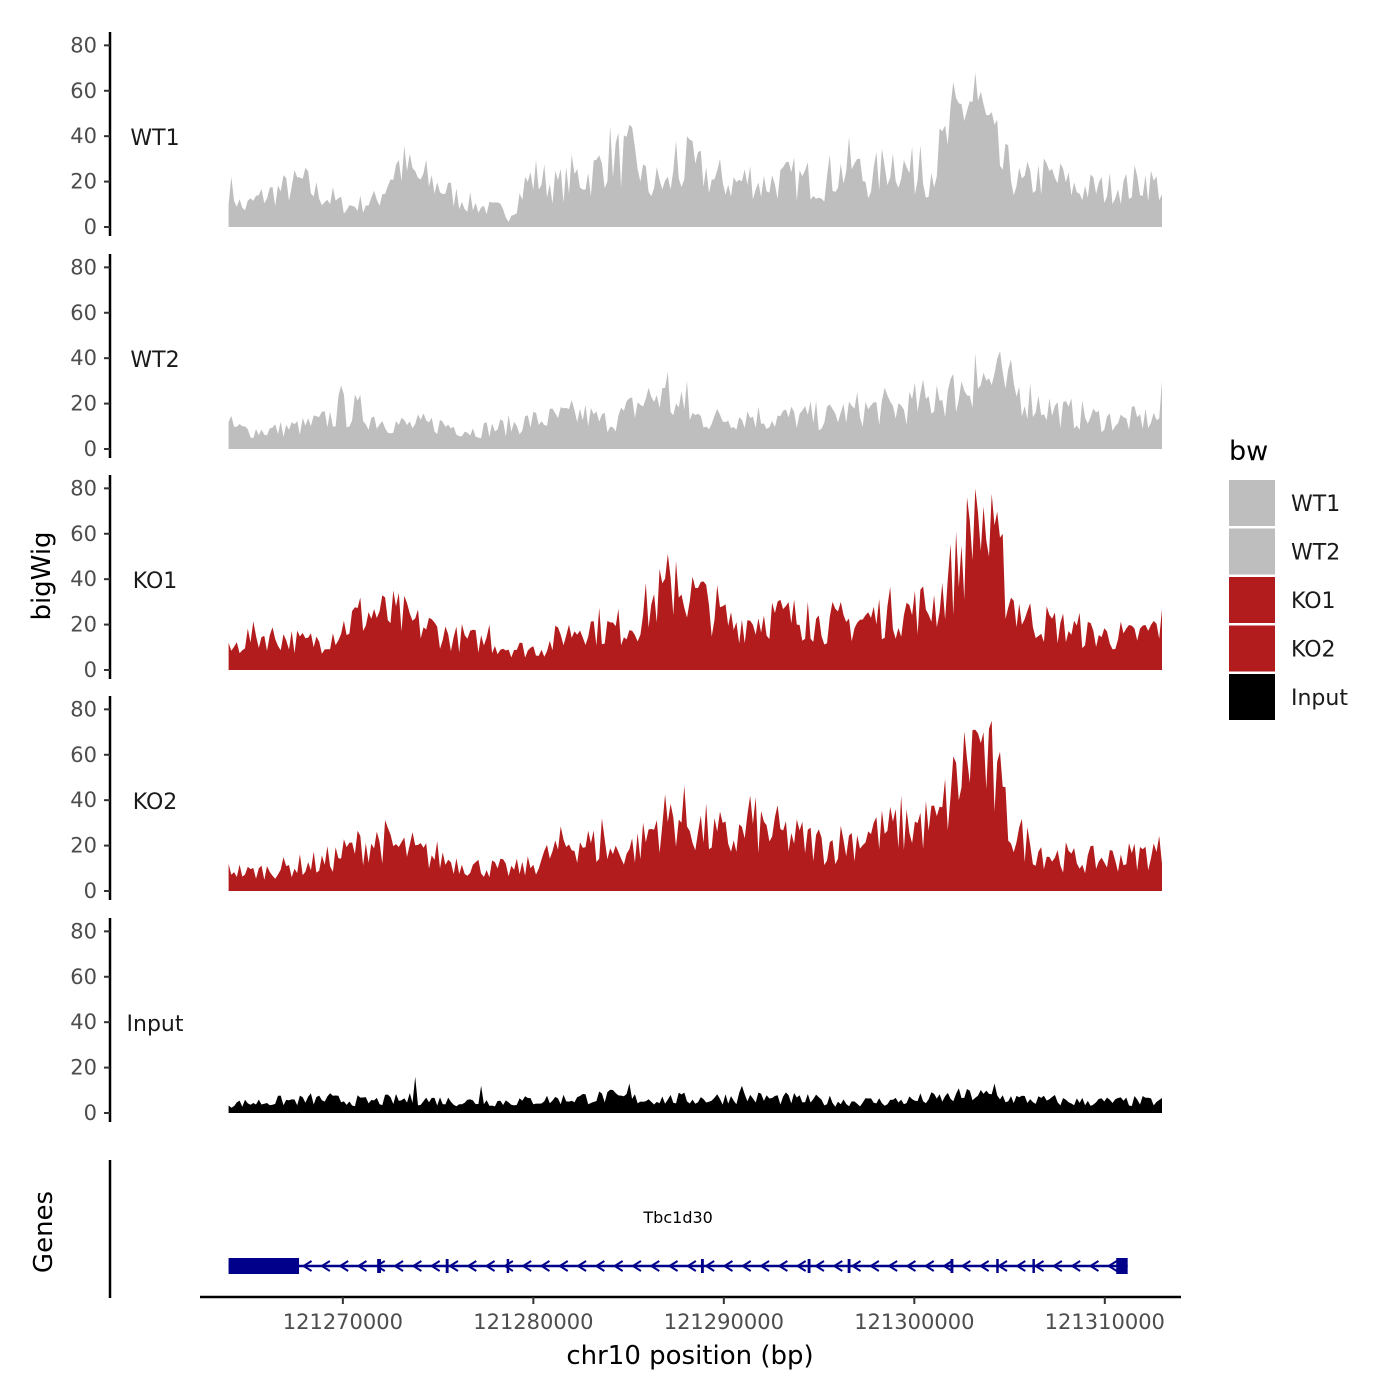 This screenshot has height=1400, width=1400. Describe the element at coordinates (44, 1232) in the screenshot. I see `genes-track-title: Genes` at that location.